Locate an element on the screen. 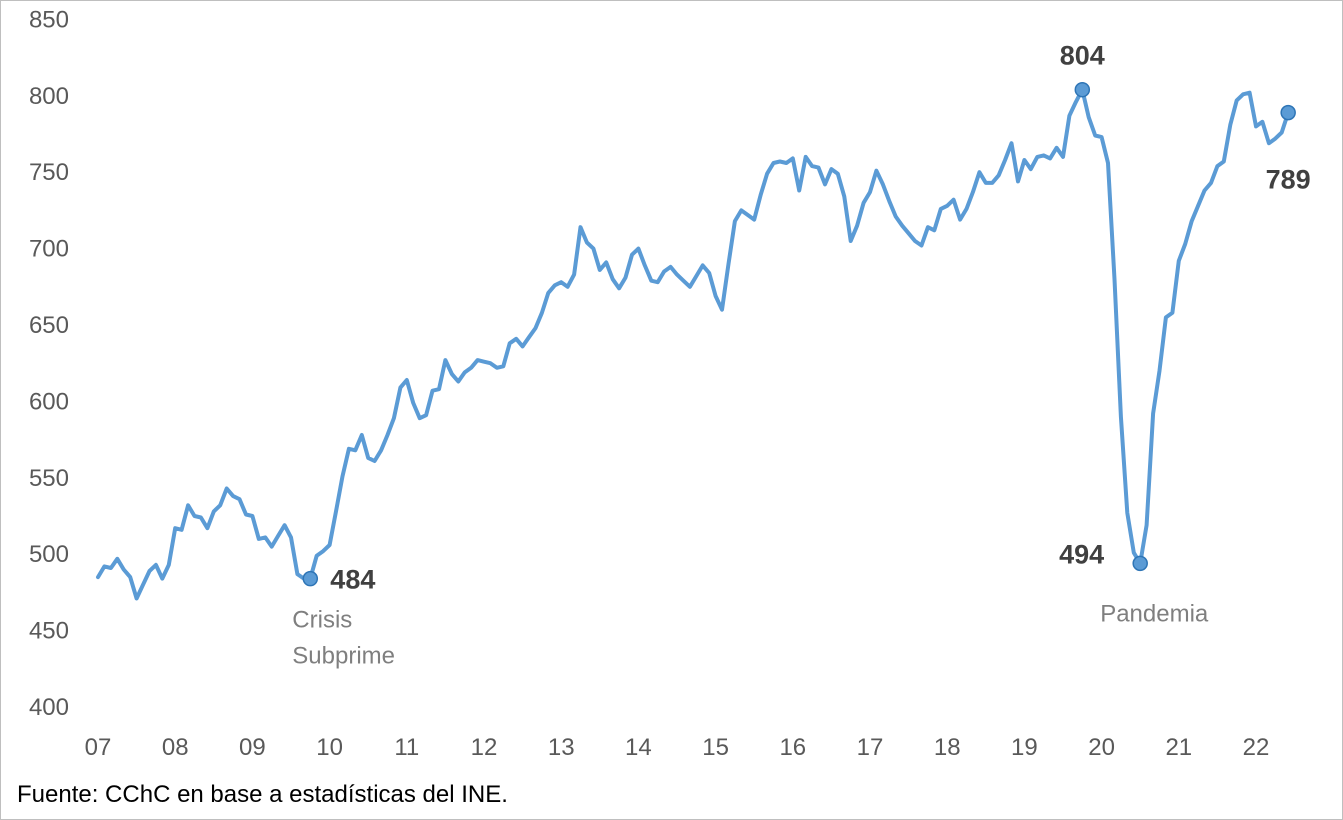 The image size is (1343, 820). x-tick-label: 16 is located at coordinates (792, 747).